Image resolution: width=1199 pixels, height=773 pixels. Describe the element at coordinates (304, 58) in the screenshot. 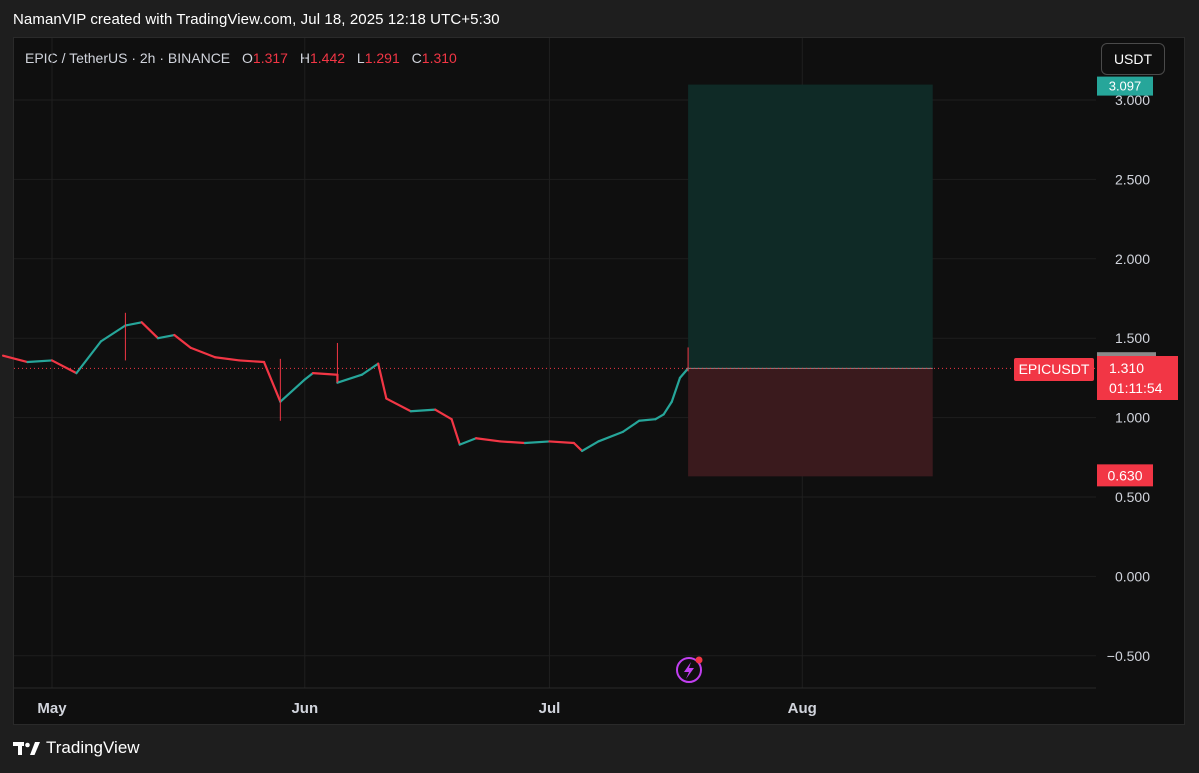

I see `high-key: H` at that location.